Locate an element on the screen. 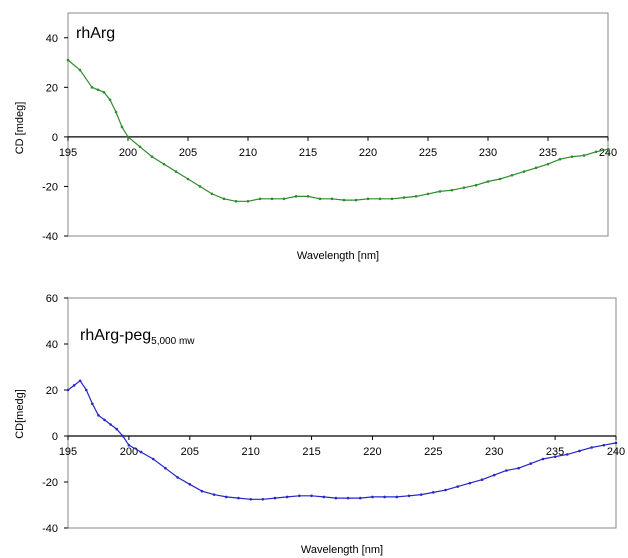  chart-title: rhArg-peg5,000 mw is located at coordinates (137, 337).